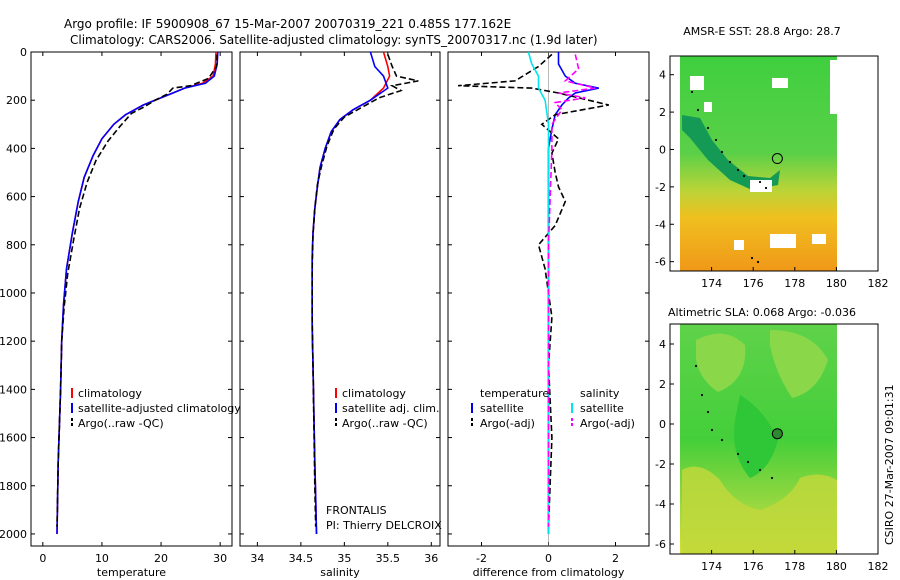 The height and width of the screenshot is (580, 900). I want to click on sla-map-x-tick-label: 178, so click(794, 566).